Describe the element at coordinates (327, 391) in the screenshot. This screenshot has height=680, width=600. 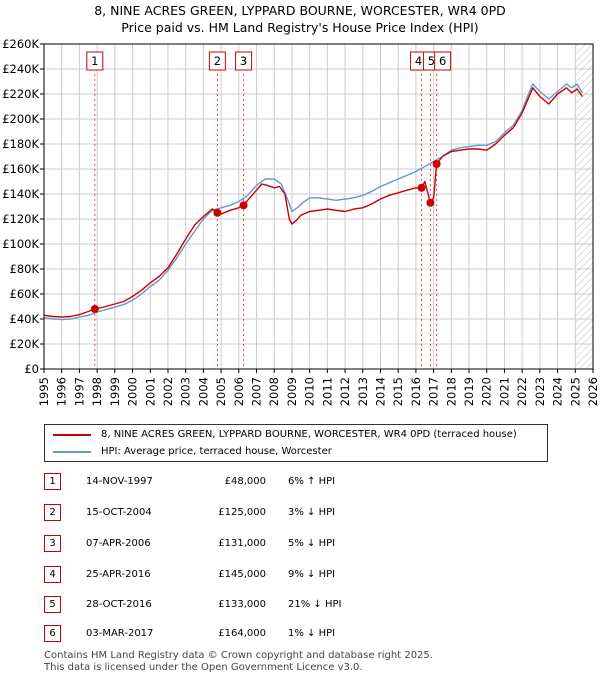
I see `x-tick-label: 2011` at that location.